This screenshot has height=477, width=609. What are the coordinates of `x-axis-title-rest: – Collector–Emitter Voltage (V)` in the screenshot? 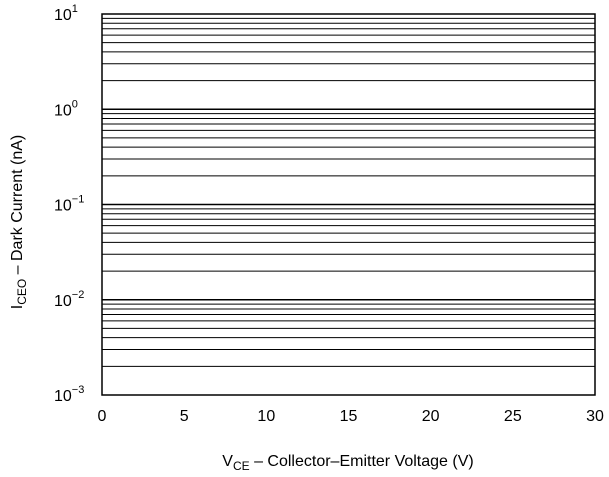 It's located at (362, 461).